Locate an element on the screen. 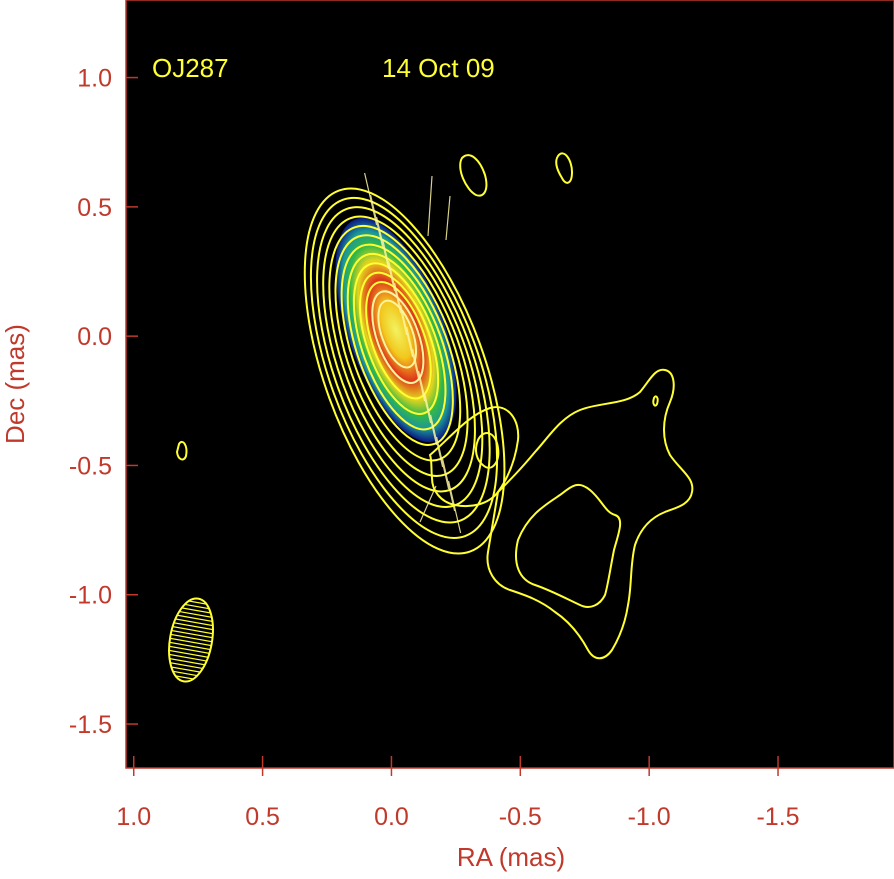  y-axis-label: Dec (mas) is located at coordinates (15, 384).